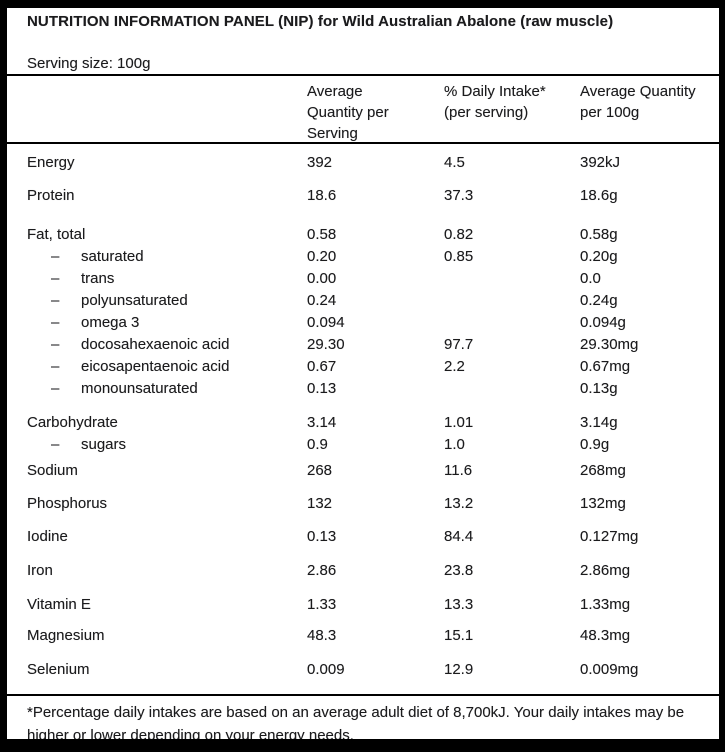 Image resolution: width=725 pixels, height=752 pixels. Describe the element at coordinates (459, 669) in the screenshot. I see `value-daily-intake: 12.9` at that location.